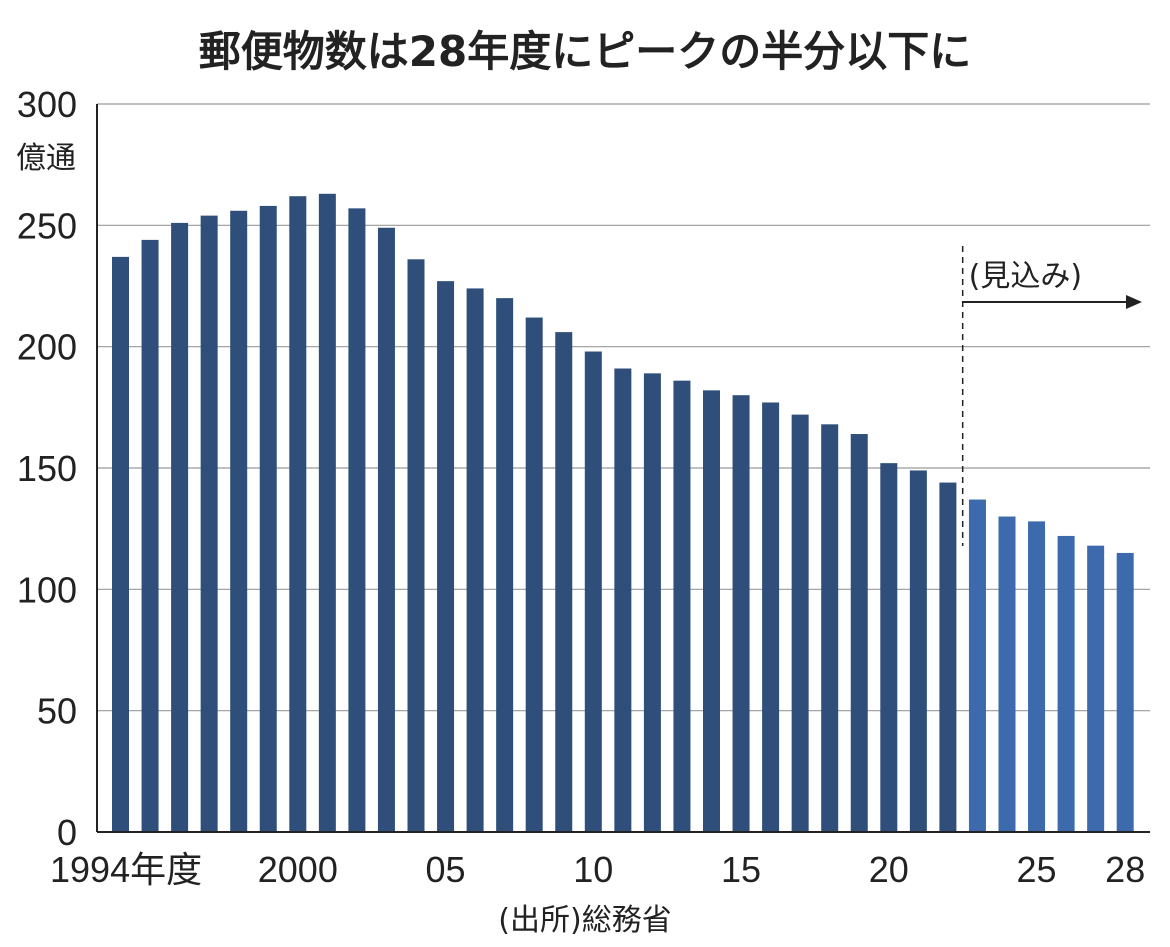 This screenshot has width=1170, height=947. I want to click on y-tick-label: 250, so click(47, 225).